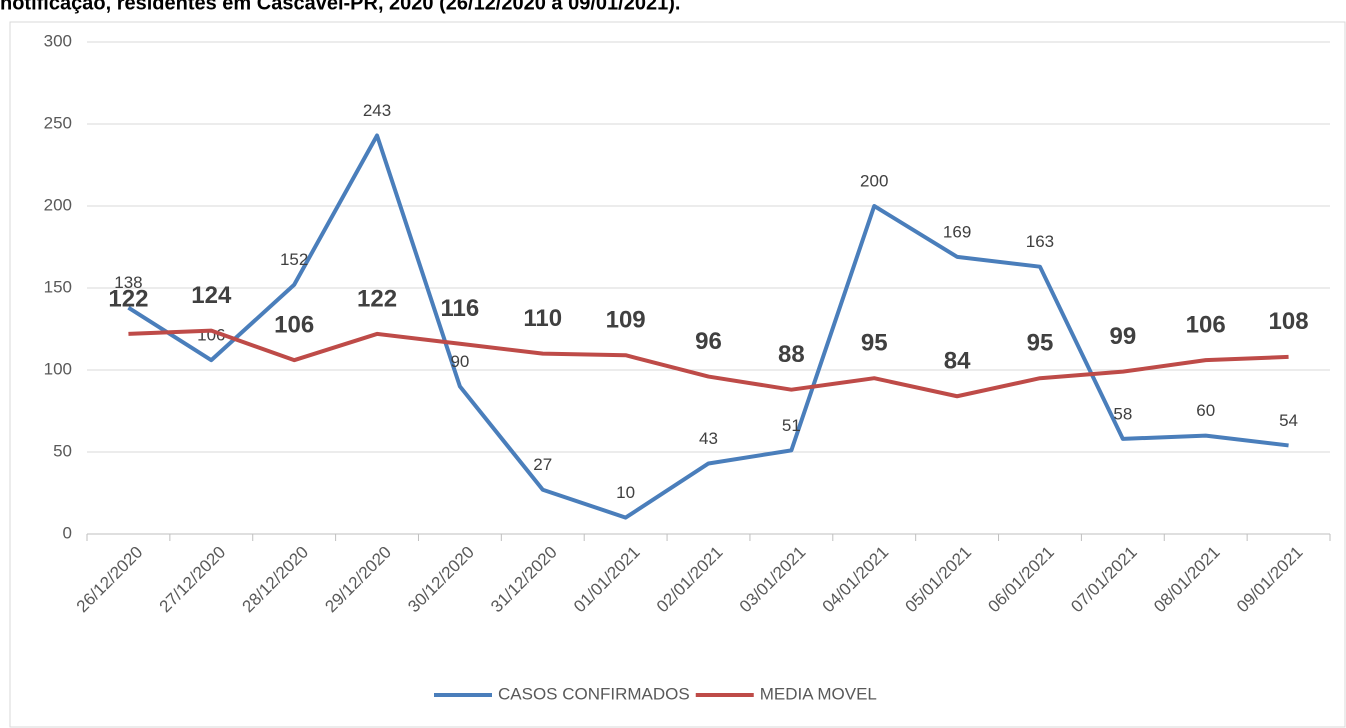 Image resolution: width=1346 pixels, height=728 pixels. I want to click on average-label: 116, so click(460, 308).